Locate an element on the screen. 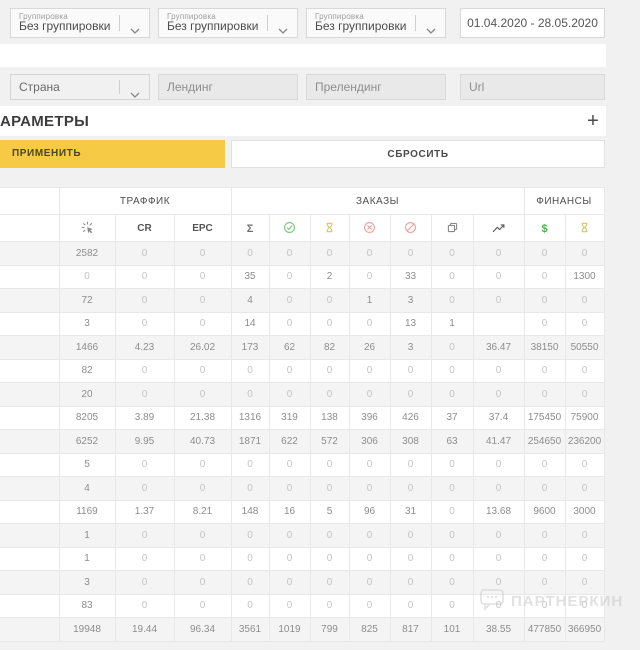 The width and height of the screenshot is (640, 650). table-cell: 572 is located at coordinates (329, 441).